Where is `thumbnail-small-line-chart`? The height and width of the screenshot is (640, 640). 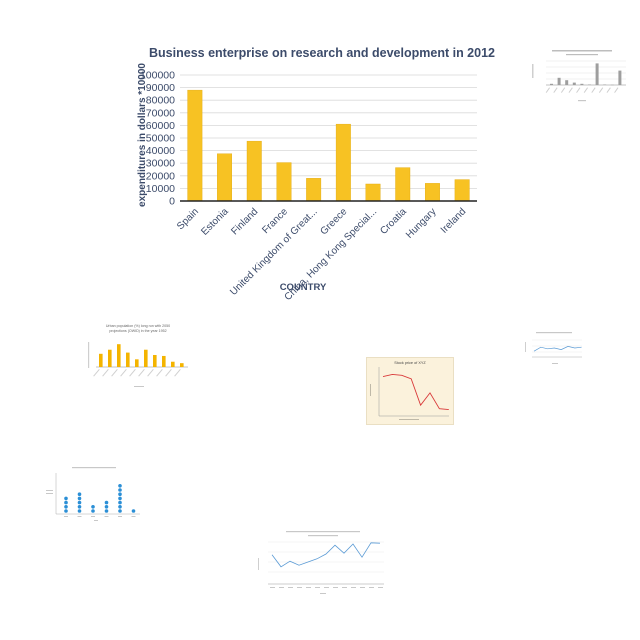 thumbnail-small-line-chart is located at coordinates (554, 349).